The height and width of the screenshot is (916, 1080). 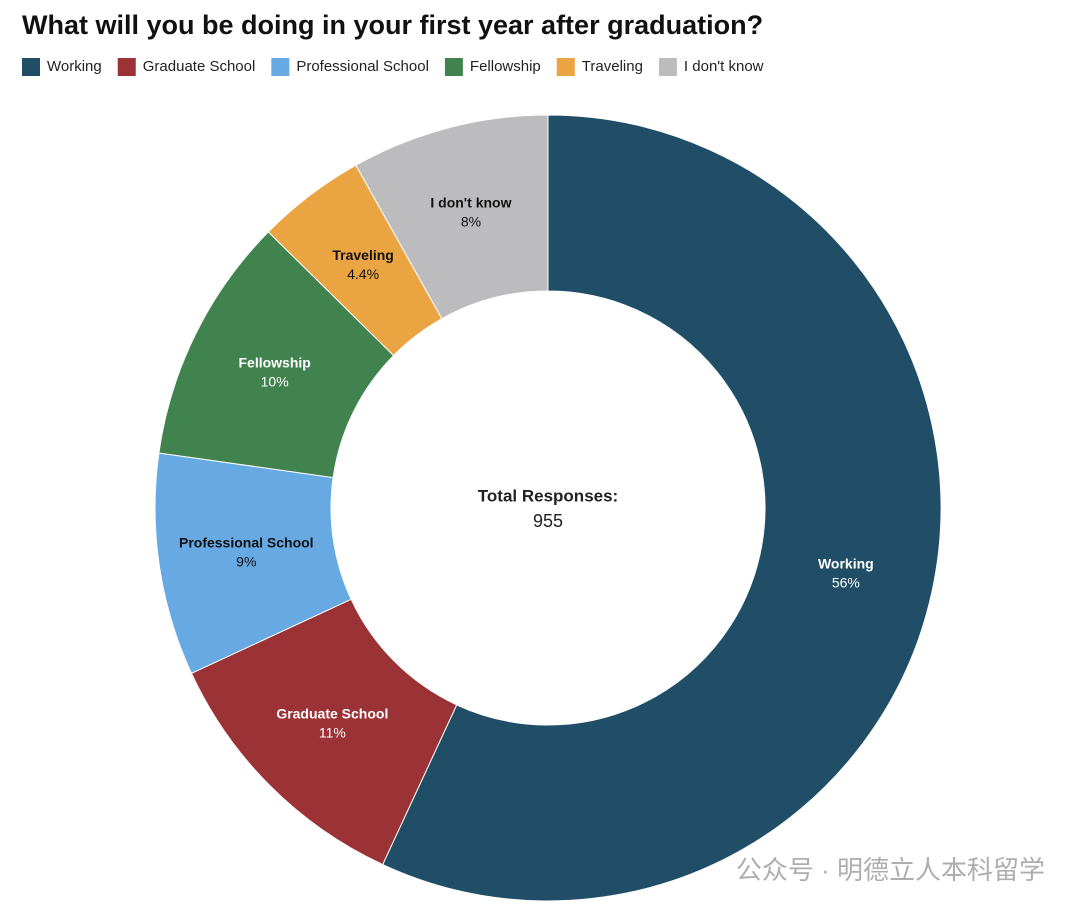 What do you see at coordinates (332, 713) in the screenshot?
I see `slice-label: Graduate School` at bounding box center [332, 713].